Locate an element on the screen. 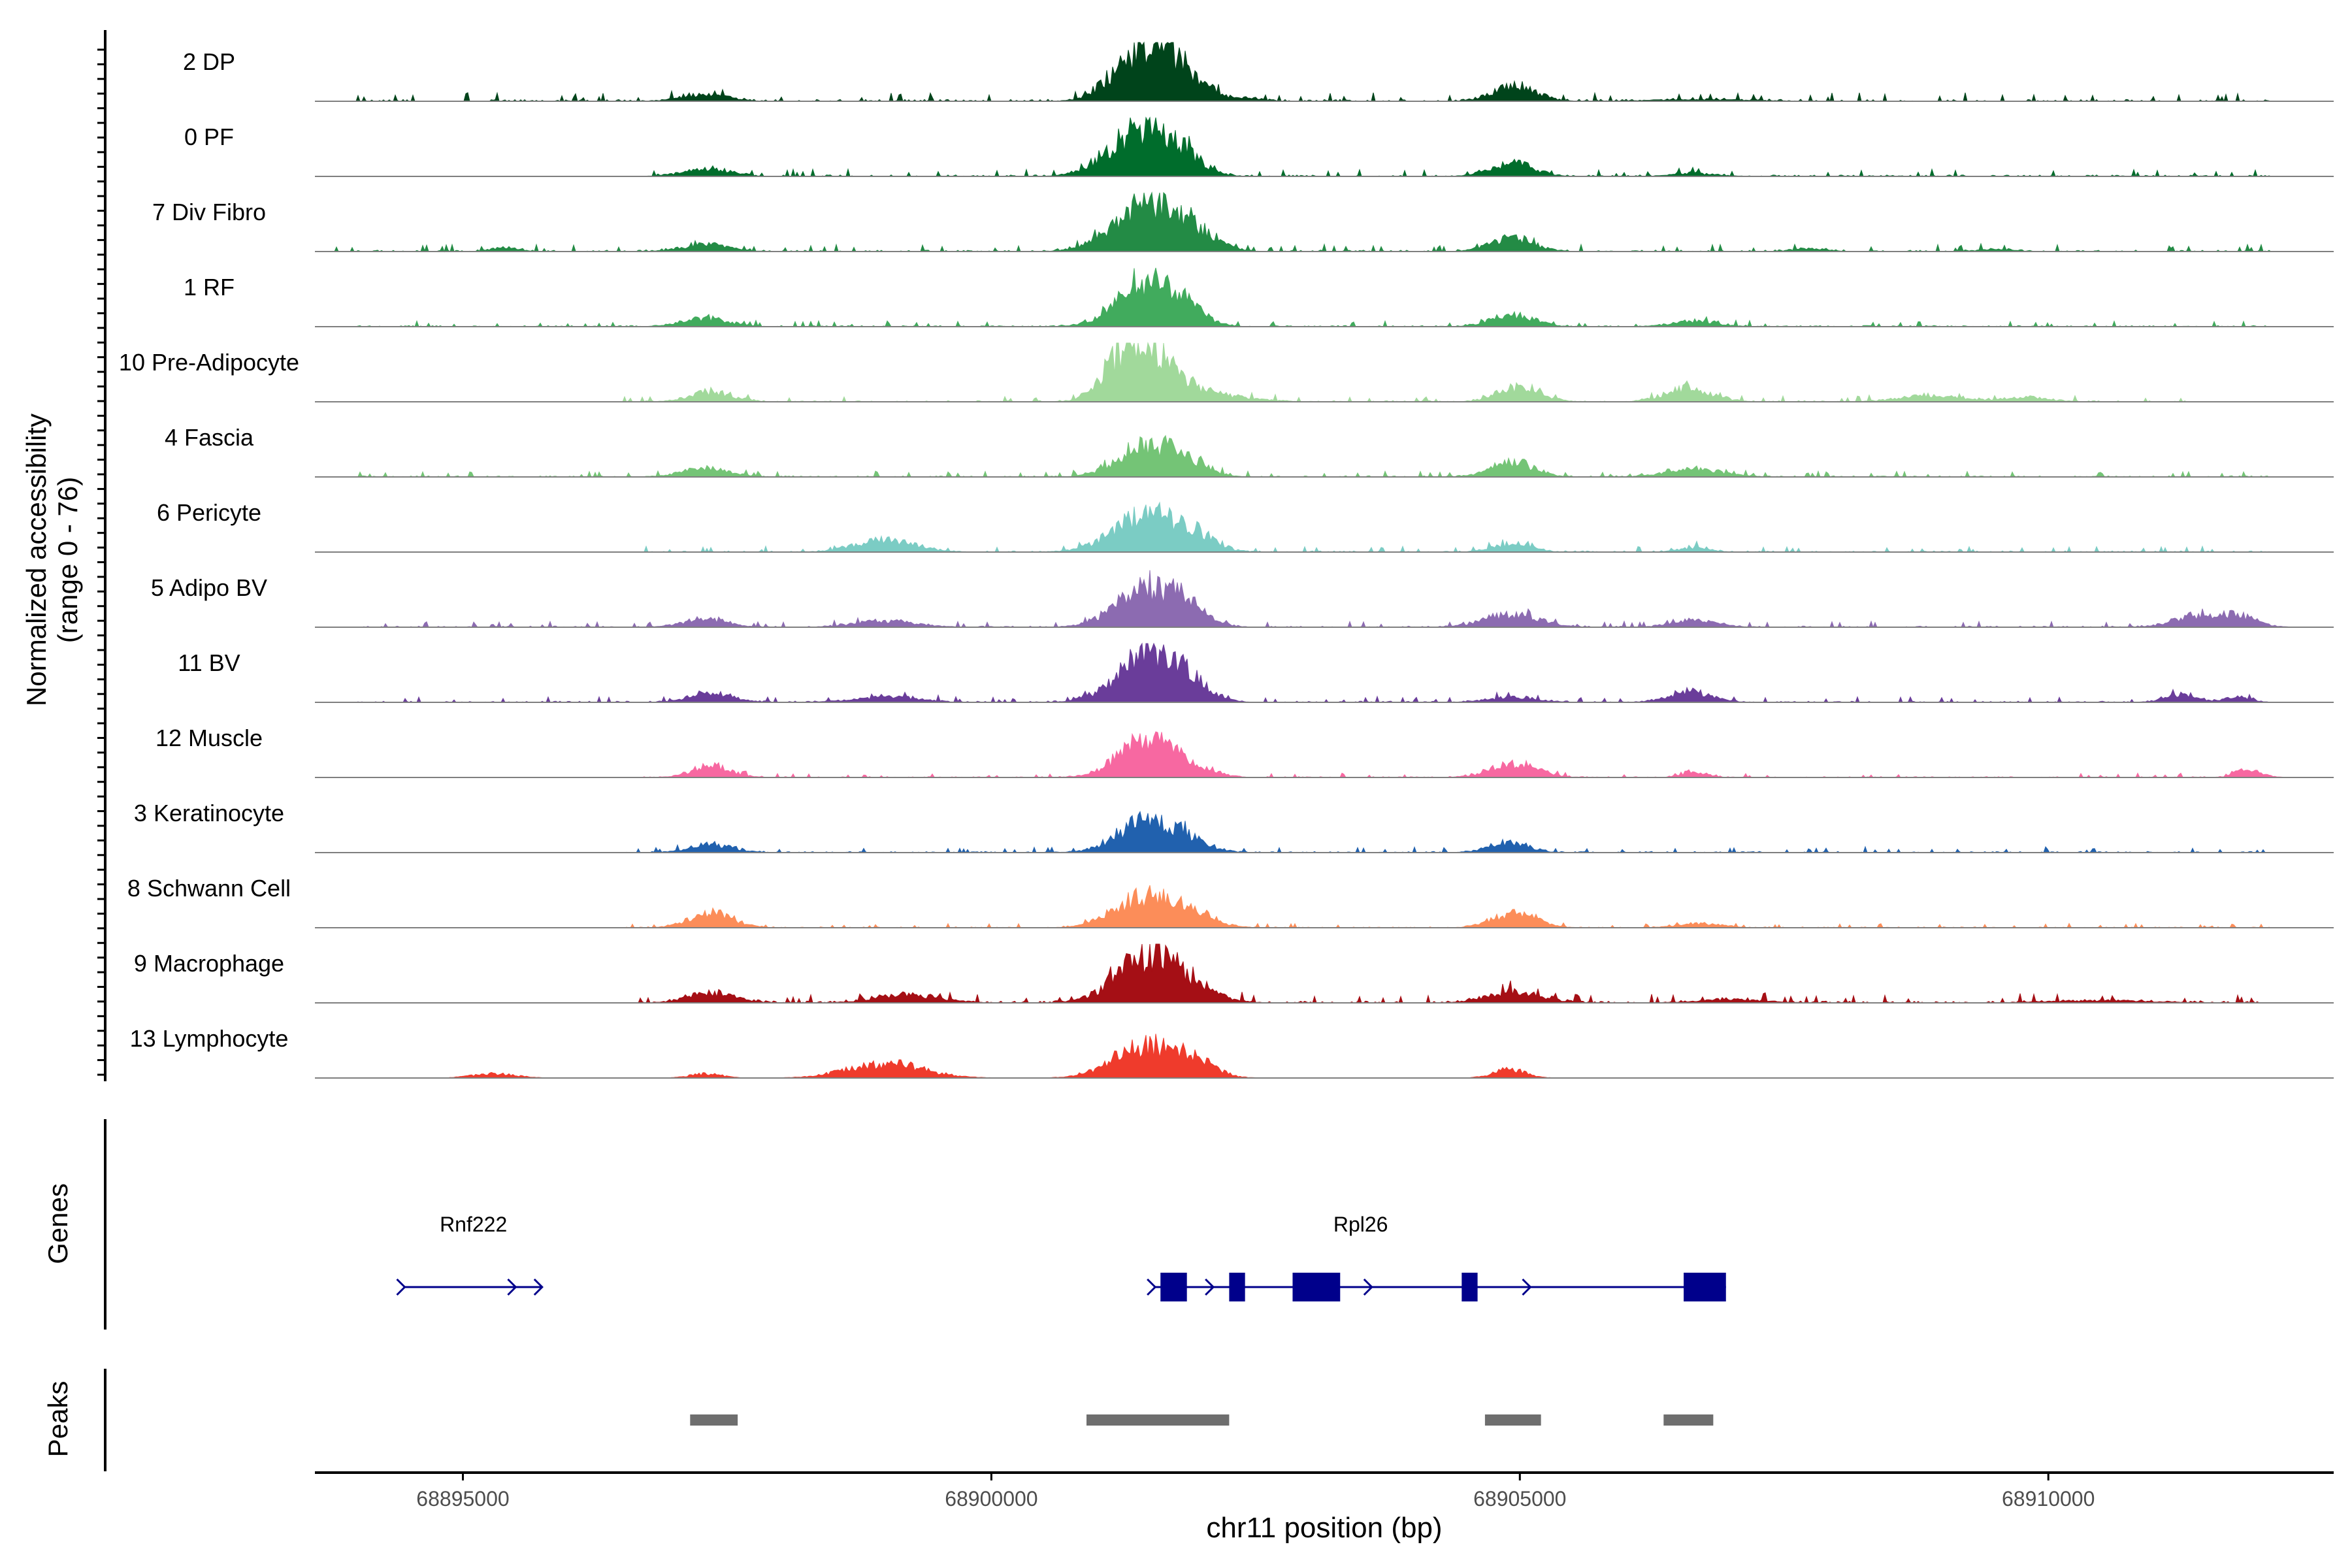  track-label: 5 Adipo BV is located at coordinates (209, 587).